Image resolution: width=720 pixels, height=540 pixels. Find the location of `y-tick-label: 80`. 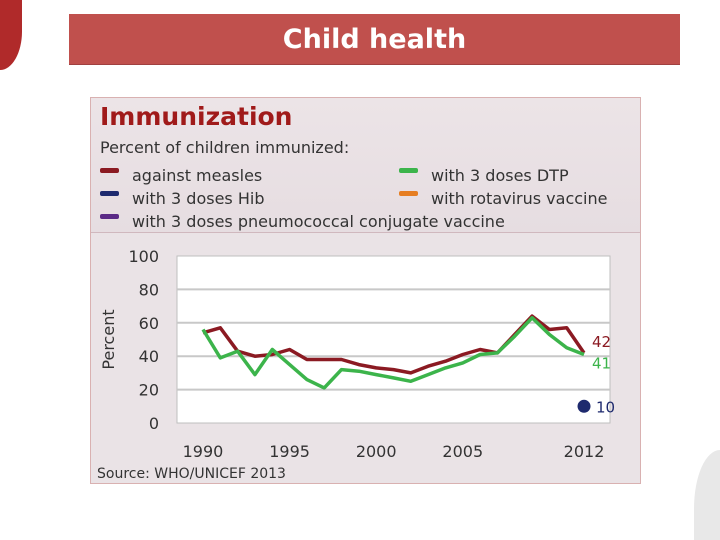

y-tick-label: 80 is located at coordinates (149, 289).